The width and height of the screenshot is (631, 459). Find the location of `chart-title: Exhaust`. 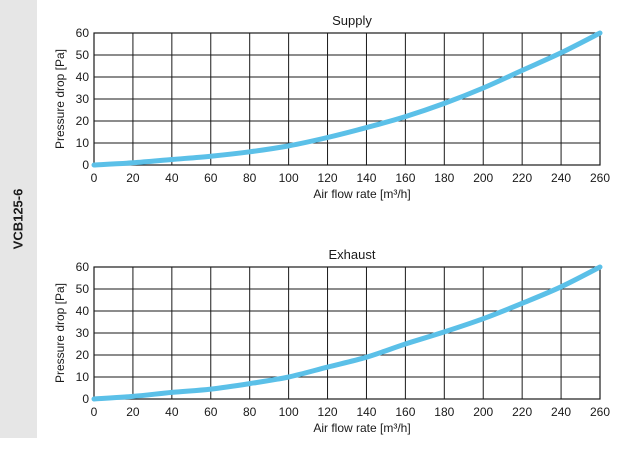

chart-title: Exhaust is located at coordinates (352, 254).